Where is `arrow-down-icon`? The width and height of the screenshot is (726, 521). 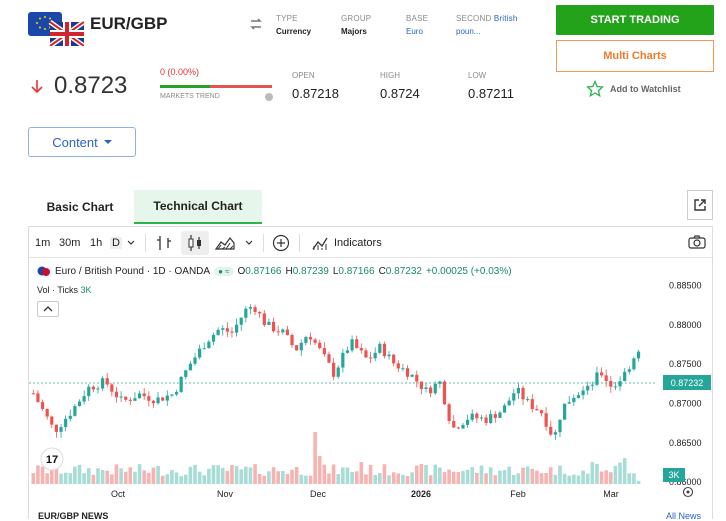 arrow-down-icon is located at coordinates (37, 87).